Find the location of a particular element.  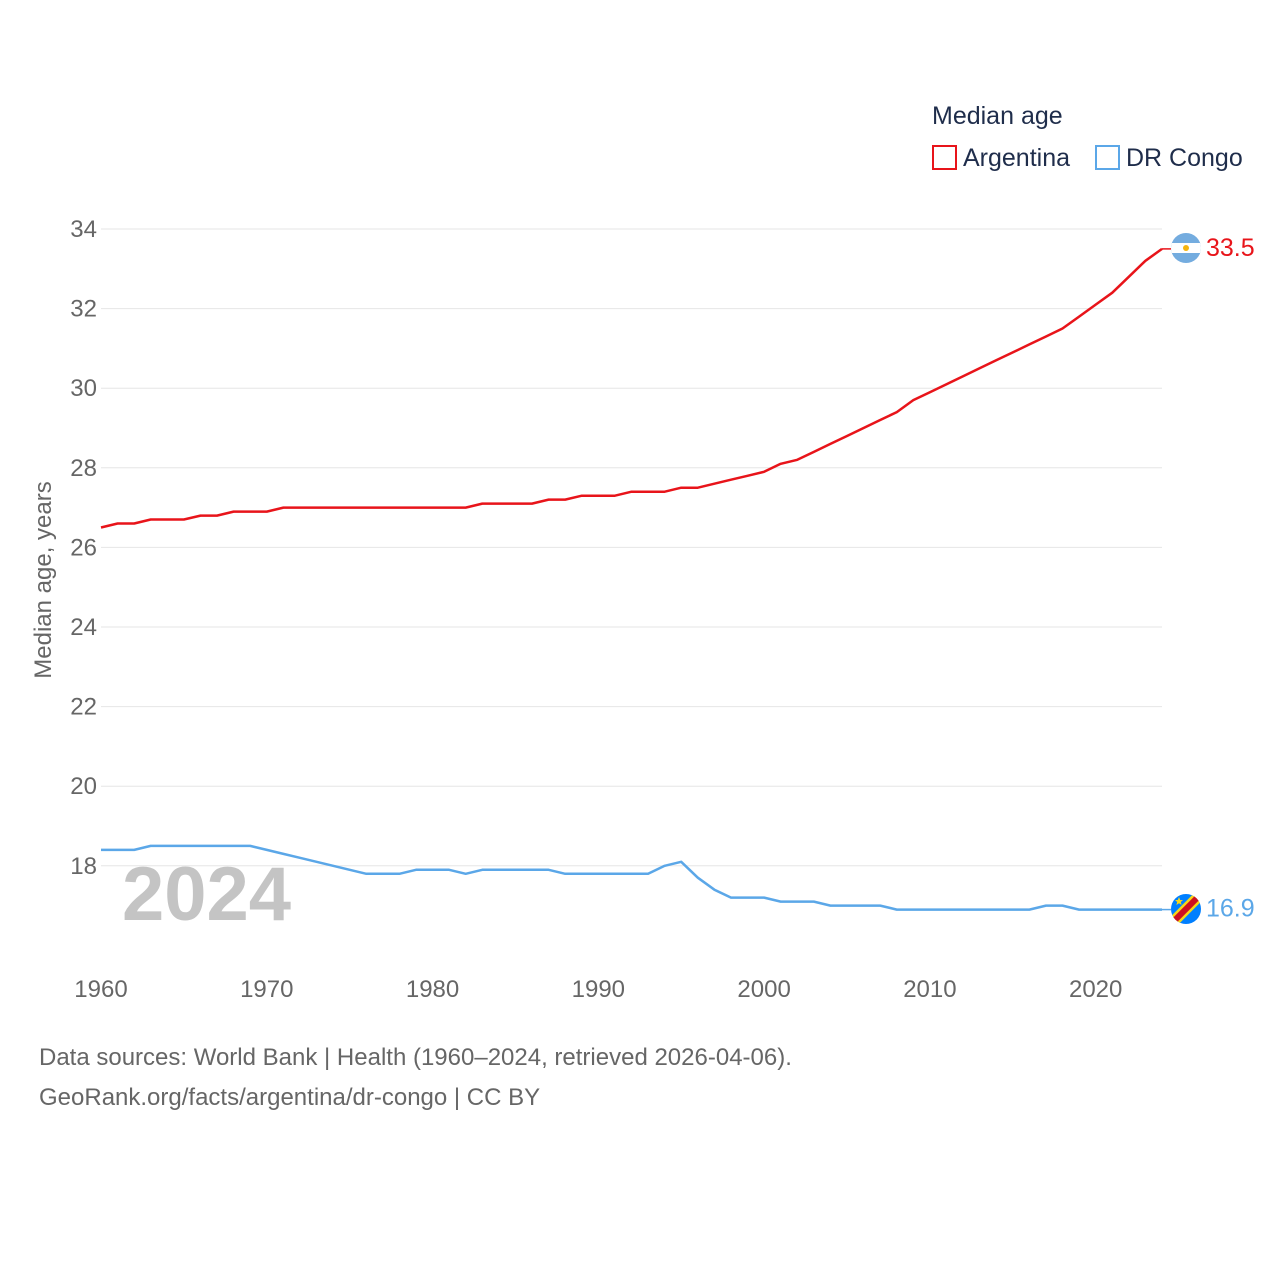

end-labels: 33.5 16.9 is located at coordinates (1208, 578).